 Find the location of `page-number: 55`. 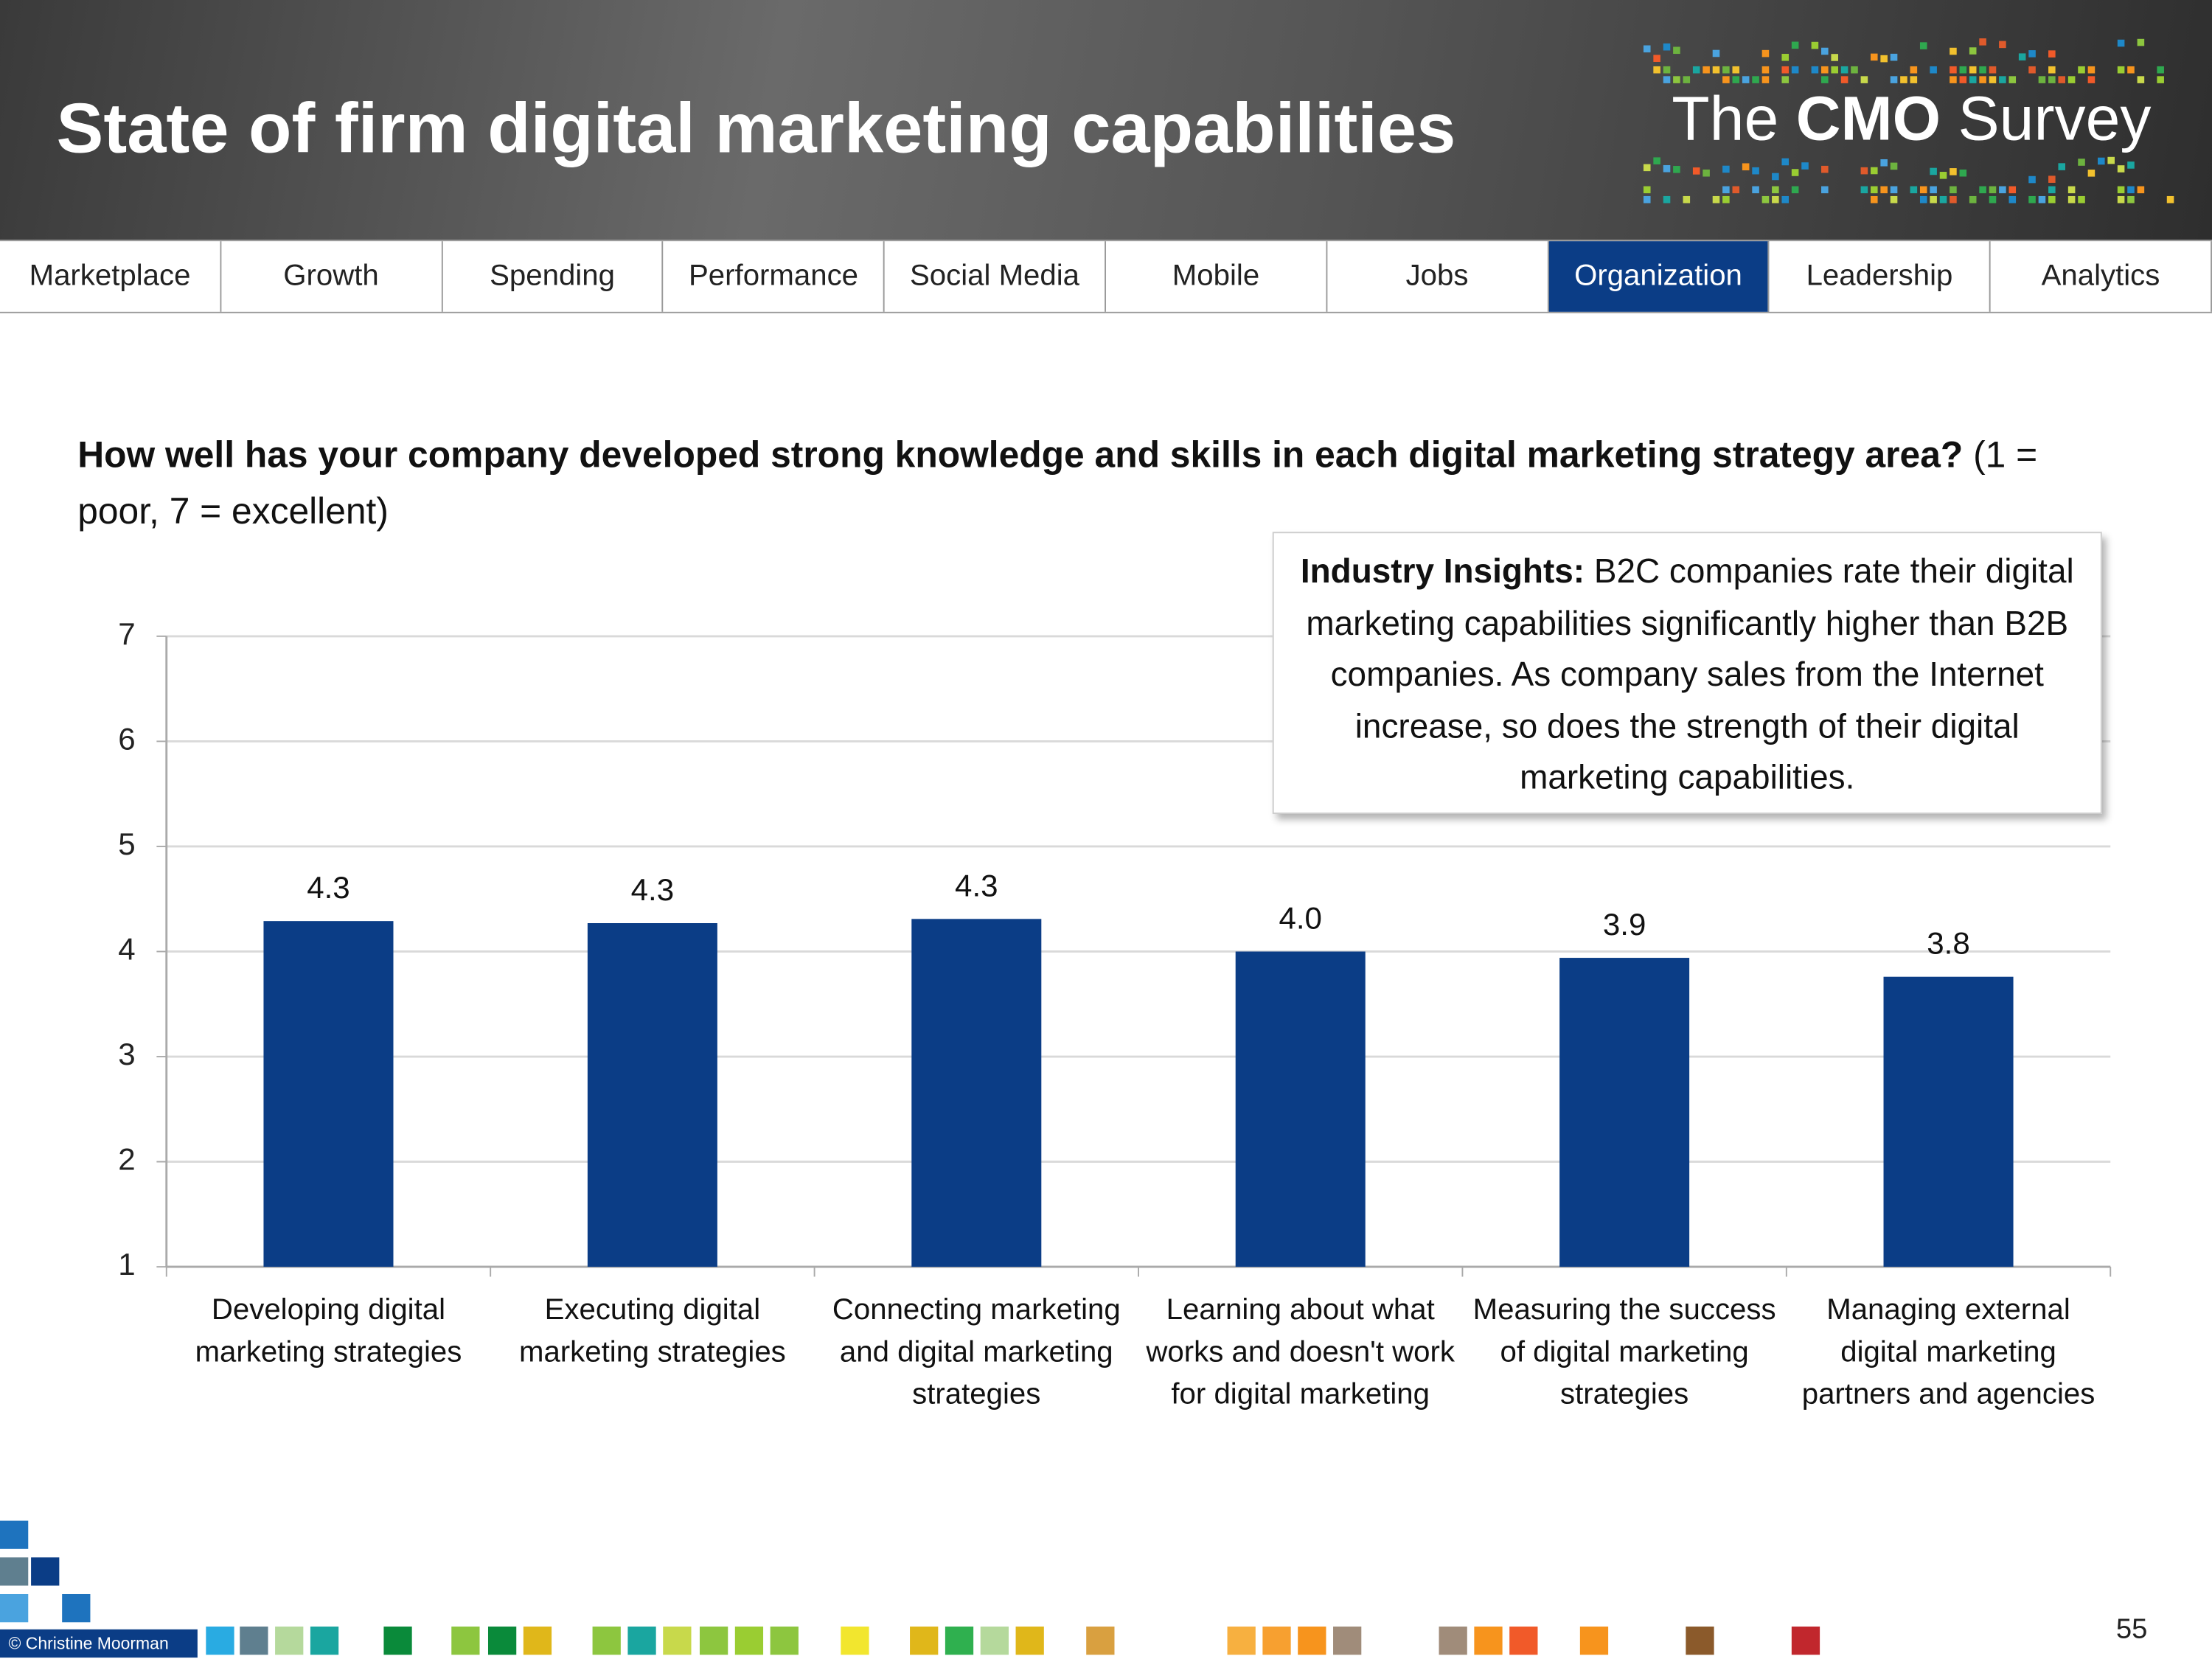

page-number: 55 is located at coordinates (2131, 1629).